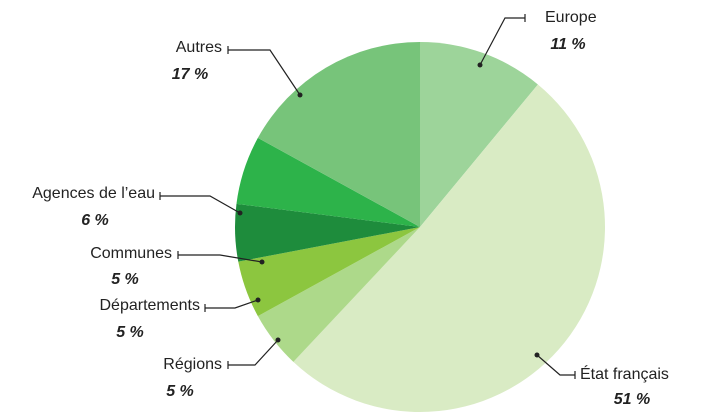 The width and height of the screenshot is (704, 415). Describe the element at coordinates (199, 47) in the screenshot. I see `slice-label: Autres` at that location.